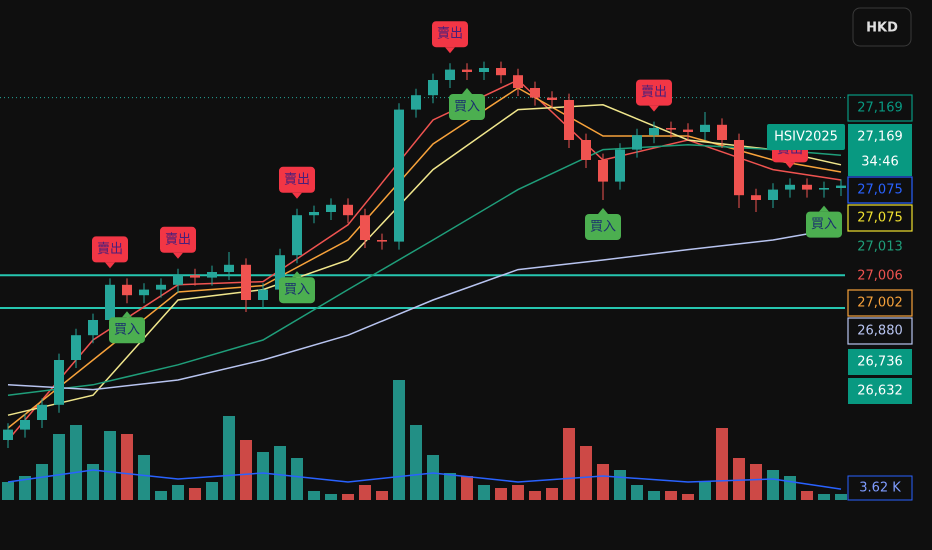  I want to click on price-tag-label: 26,736, so click(880, 362).